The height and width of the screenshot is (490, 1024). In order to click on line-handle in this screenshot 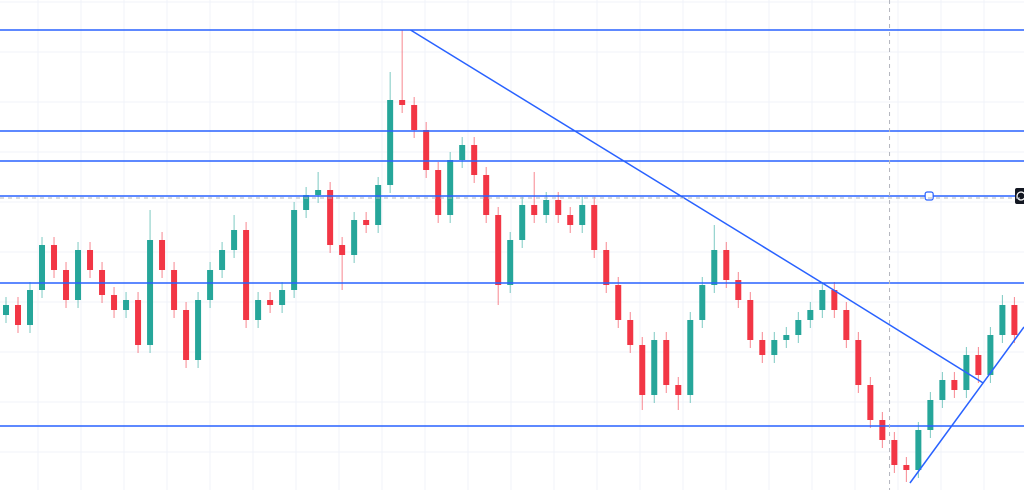, I will do `click(929, 196)`.